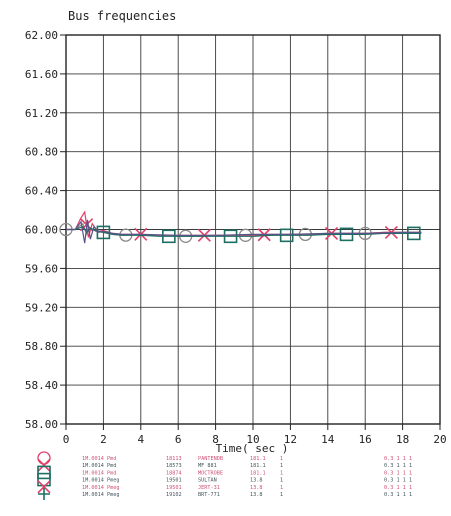 This screenshot has height=516, width=451. I want to click on y-tick-label: 58.80, so click(41, 346).